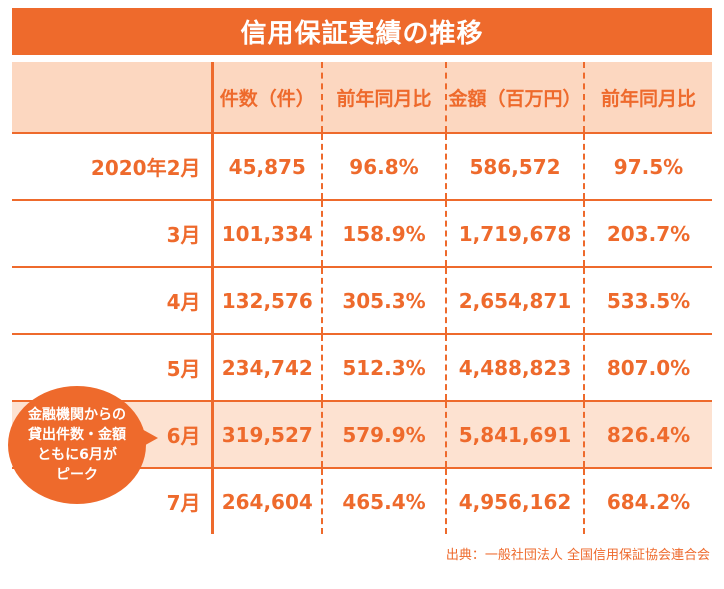 Image resolution: width=724 pixels, height=589 pixels. Describe the element at coordinates (384, 234) in the screenshot. I see `row-count-yoy: 158.9%` at that location.